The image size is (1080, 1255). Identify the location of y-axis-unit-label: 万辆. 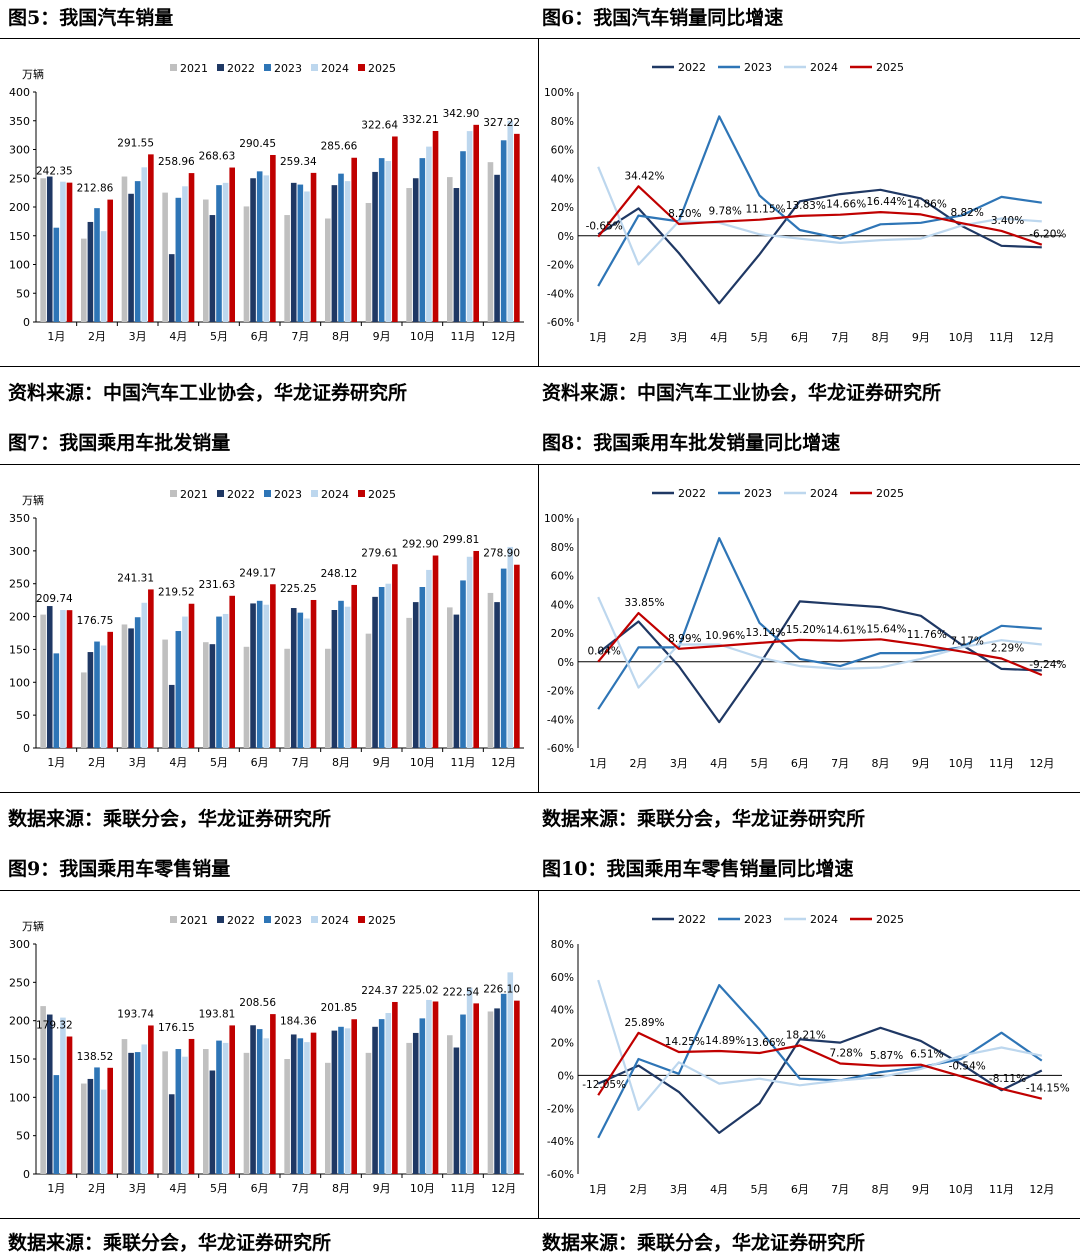
(33, 500).